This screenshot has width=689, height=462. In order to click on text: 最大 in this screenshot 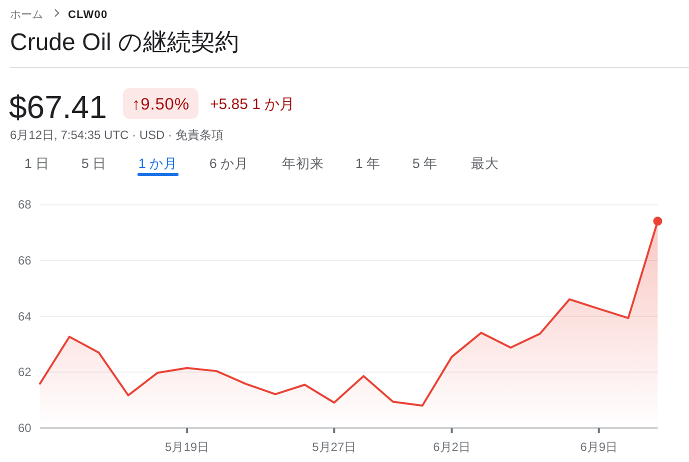, I will do `click(485, 163)`.